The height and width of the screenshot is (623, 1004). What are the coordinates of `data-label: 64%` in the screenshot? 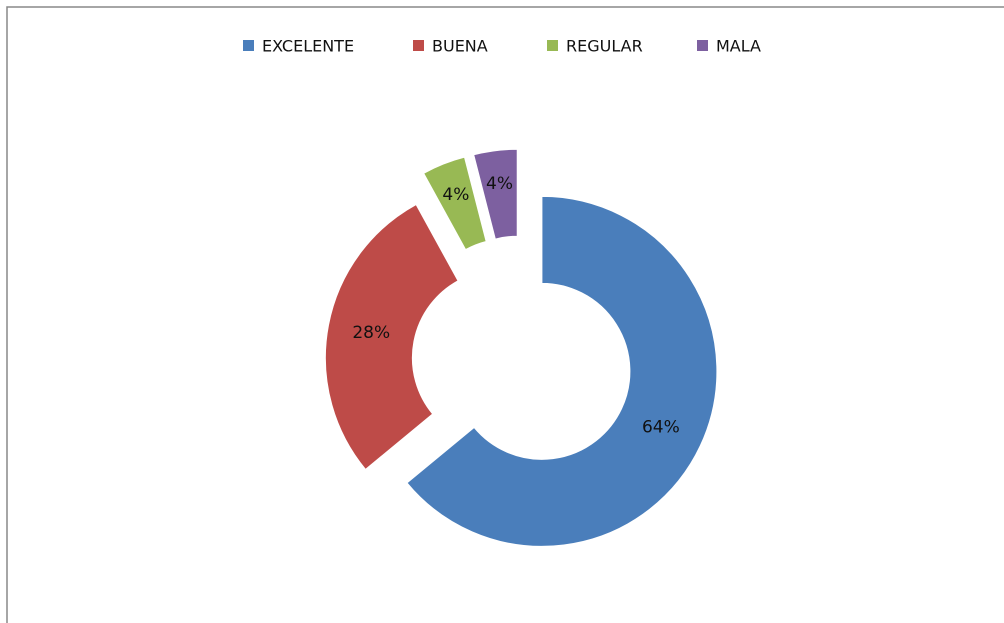 It's located at (661, 427).